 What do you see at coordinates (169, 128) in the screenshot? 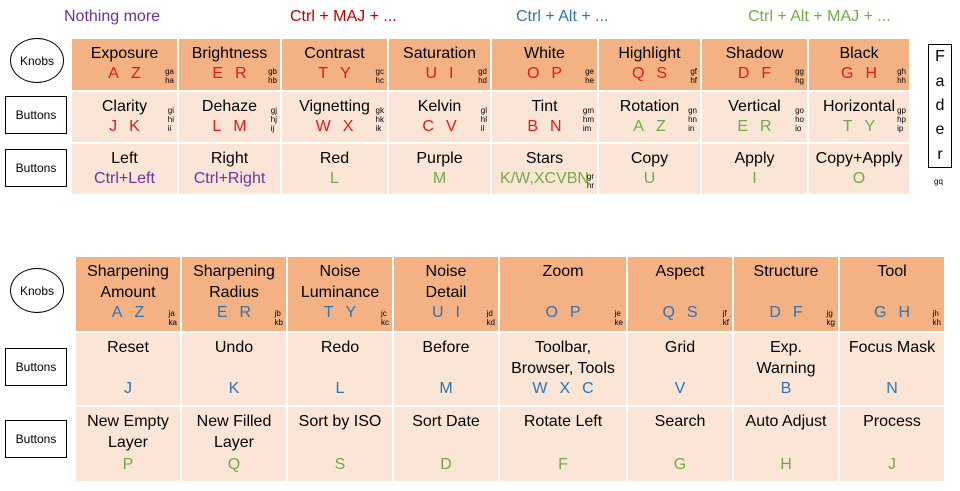
I see `midi-code: ii` at bounding box center [169, 128].